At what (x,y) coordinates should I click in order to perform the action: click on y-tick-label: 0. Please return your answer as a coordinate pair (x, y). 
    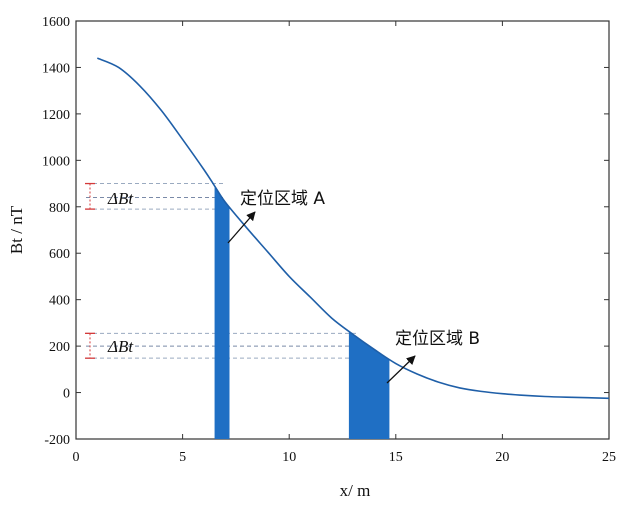
    Looking at the image, I should click on (66, 394).